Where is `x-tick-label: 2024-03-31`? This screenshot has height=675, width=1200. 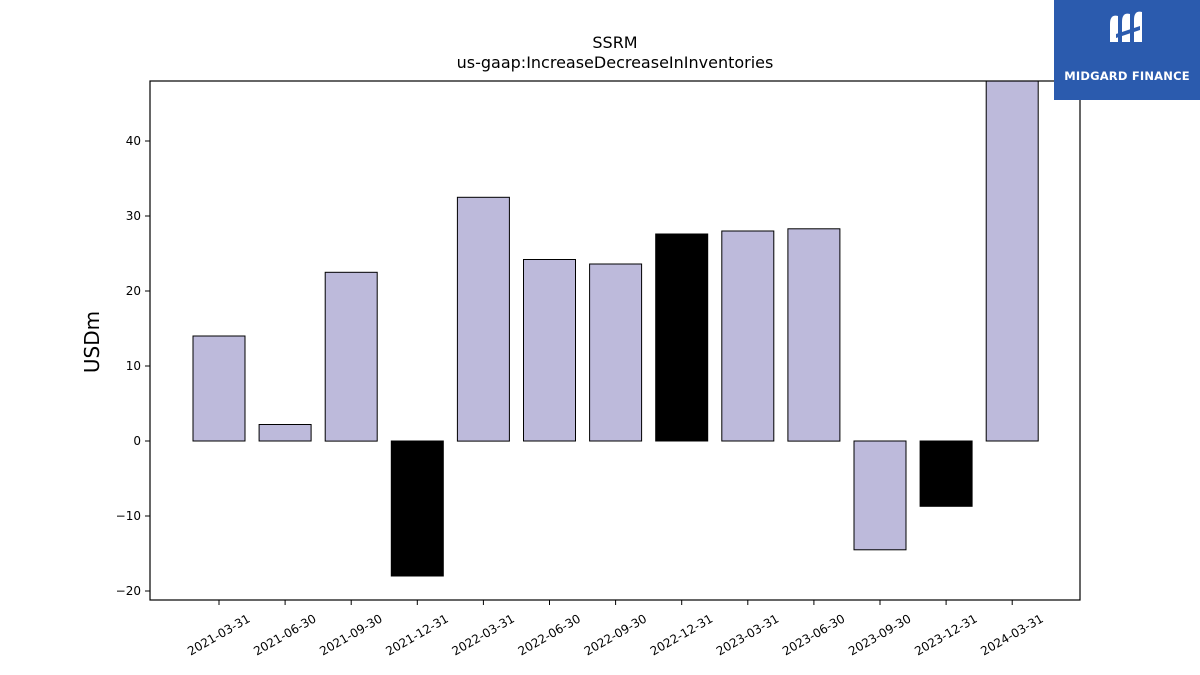
x-tick-label: 2024-03-31 is located at coordinates (1011, 634).